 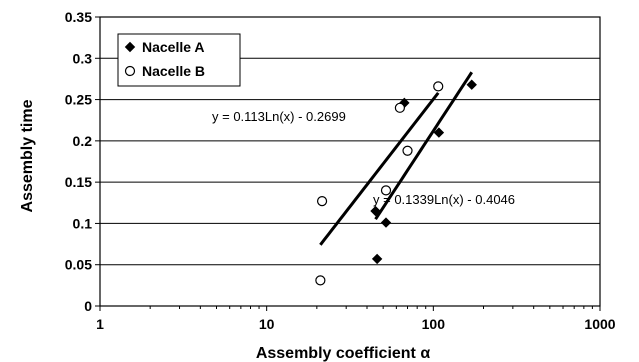 What do you see at coordinates (88, 306) in the screenshot?
I see `y-tick-label: 0` at bounding box center [88, 306].